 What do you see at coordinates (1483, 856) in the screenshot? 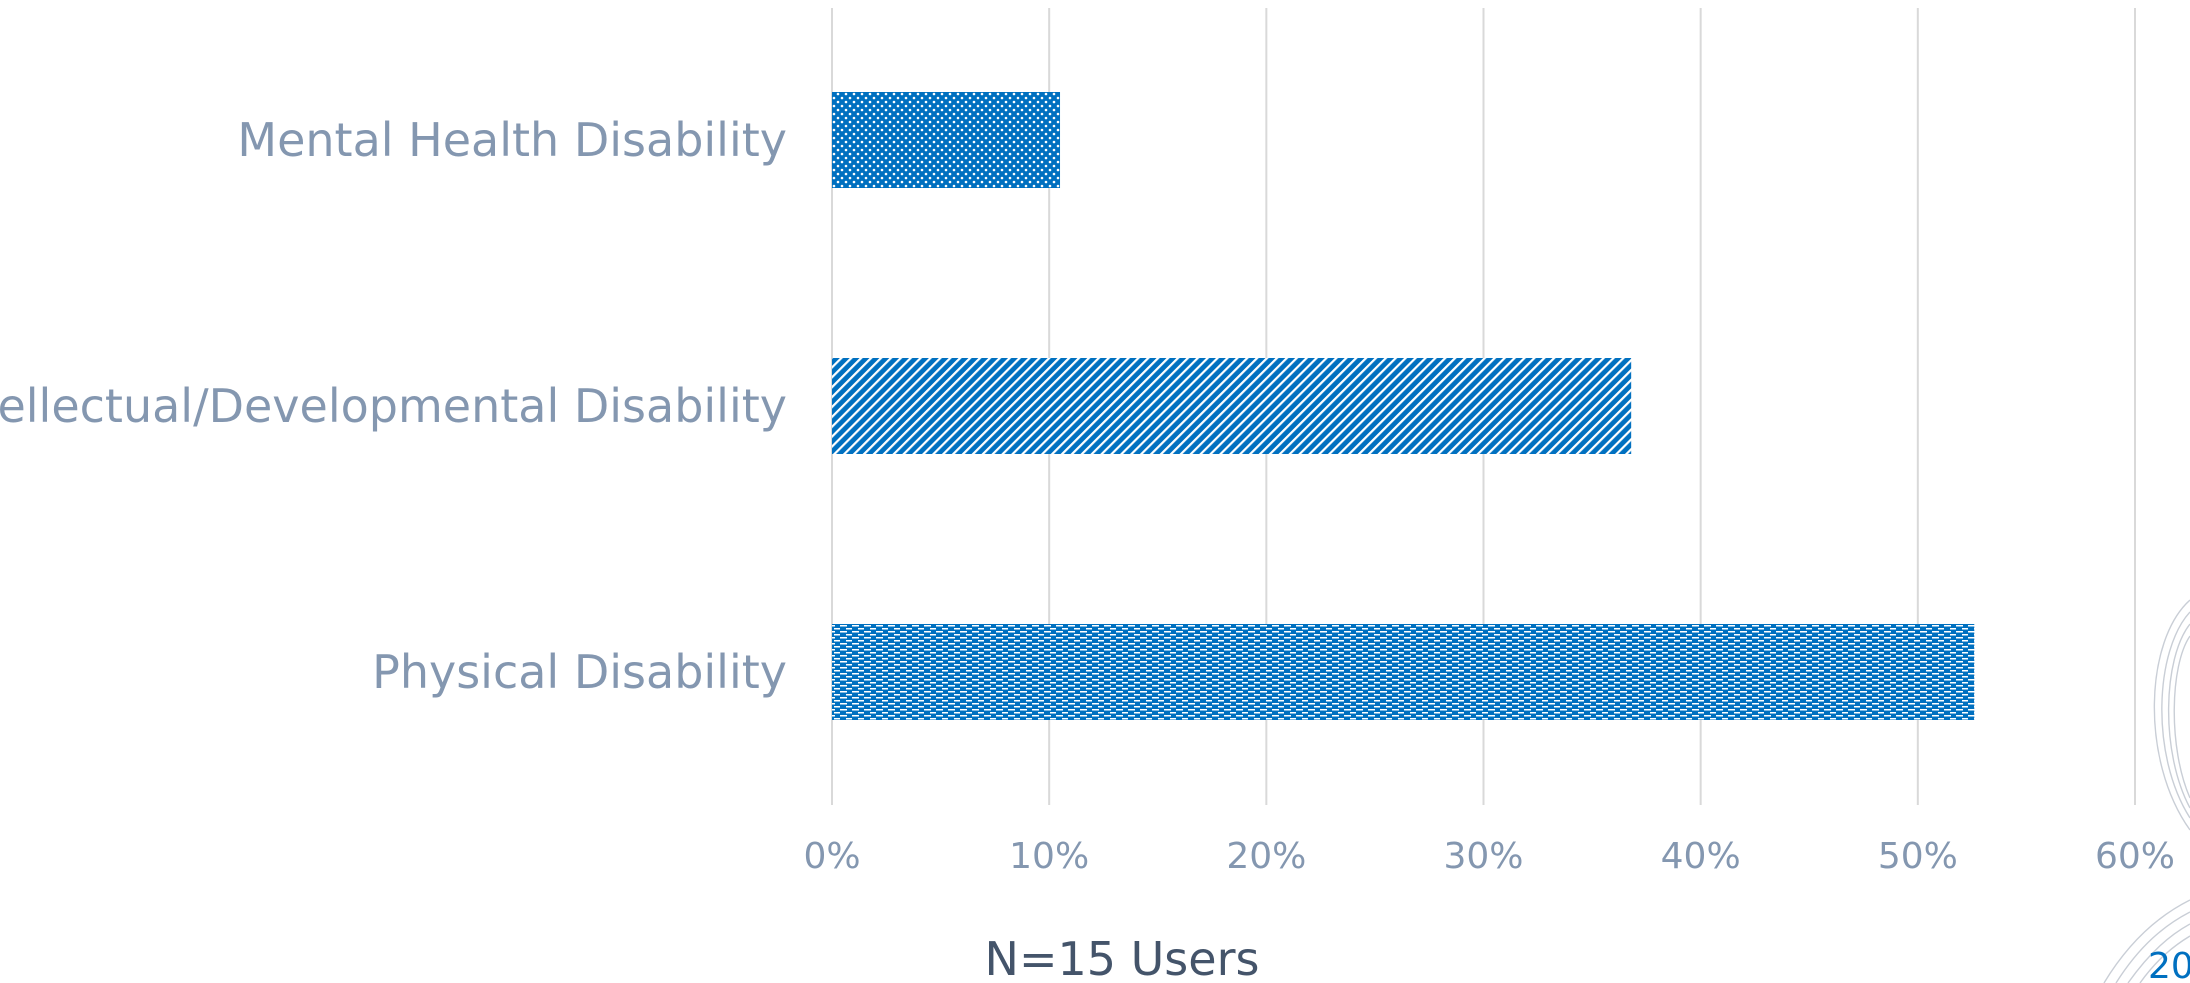
I see `x-tick-label: 30%` at bounding box center [1483, 856].